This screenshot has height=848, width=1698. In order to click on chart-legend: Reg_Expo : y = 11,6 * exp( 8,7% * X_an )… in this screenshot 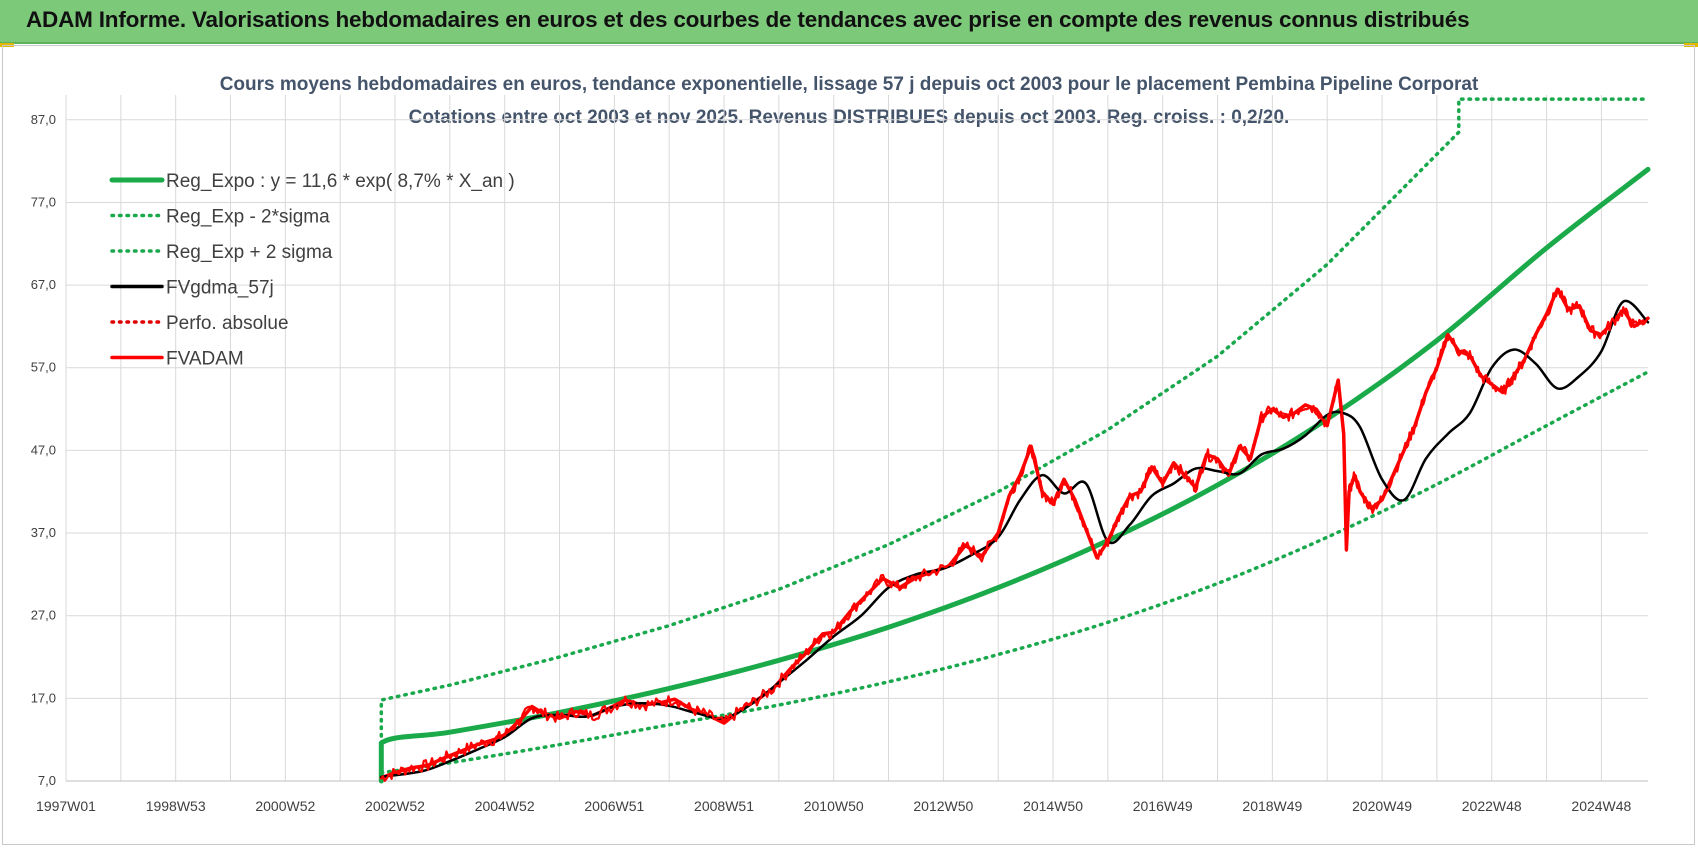, I will do `click(312, 270)`.